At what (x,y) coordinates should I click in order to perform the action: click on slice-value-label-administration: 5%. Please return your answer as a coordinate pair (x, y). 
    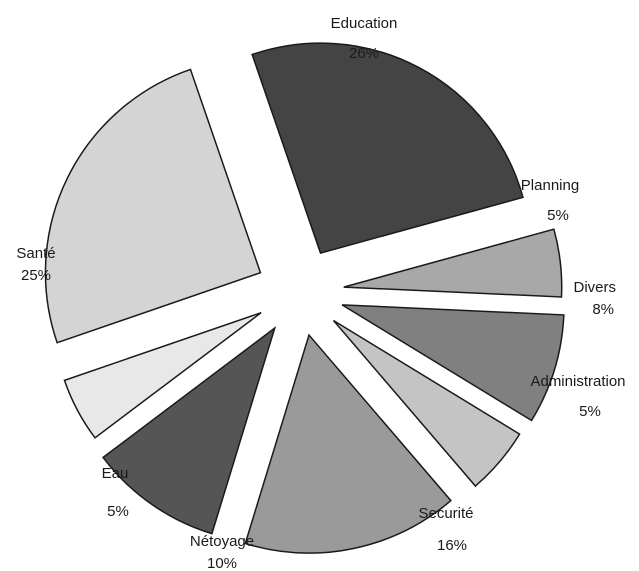
    Looking at the image, I should click on (590, 411).